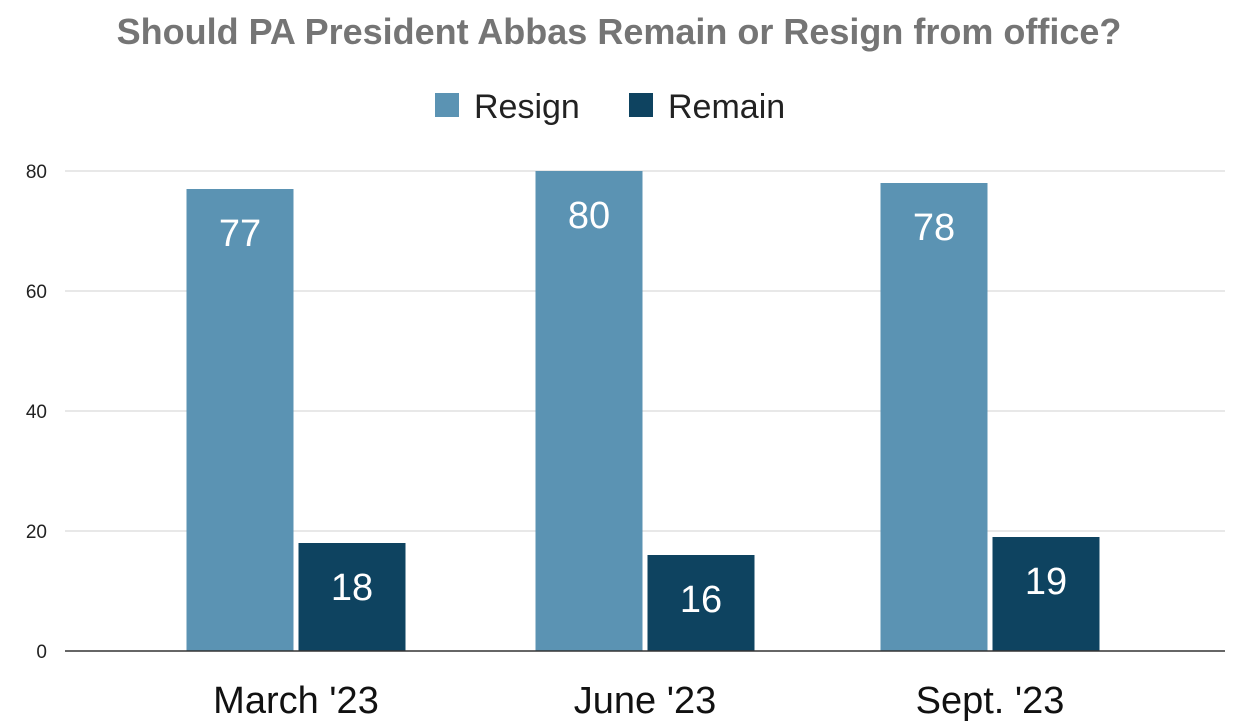  What do you see at coordinates (36, 172) in the screenshot?
I see `y-tick-label: 80` at bounding box center [36, 172].